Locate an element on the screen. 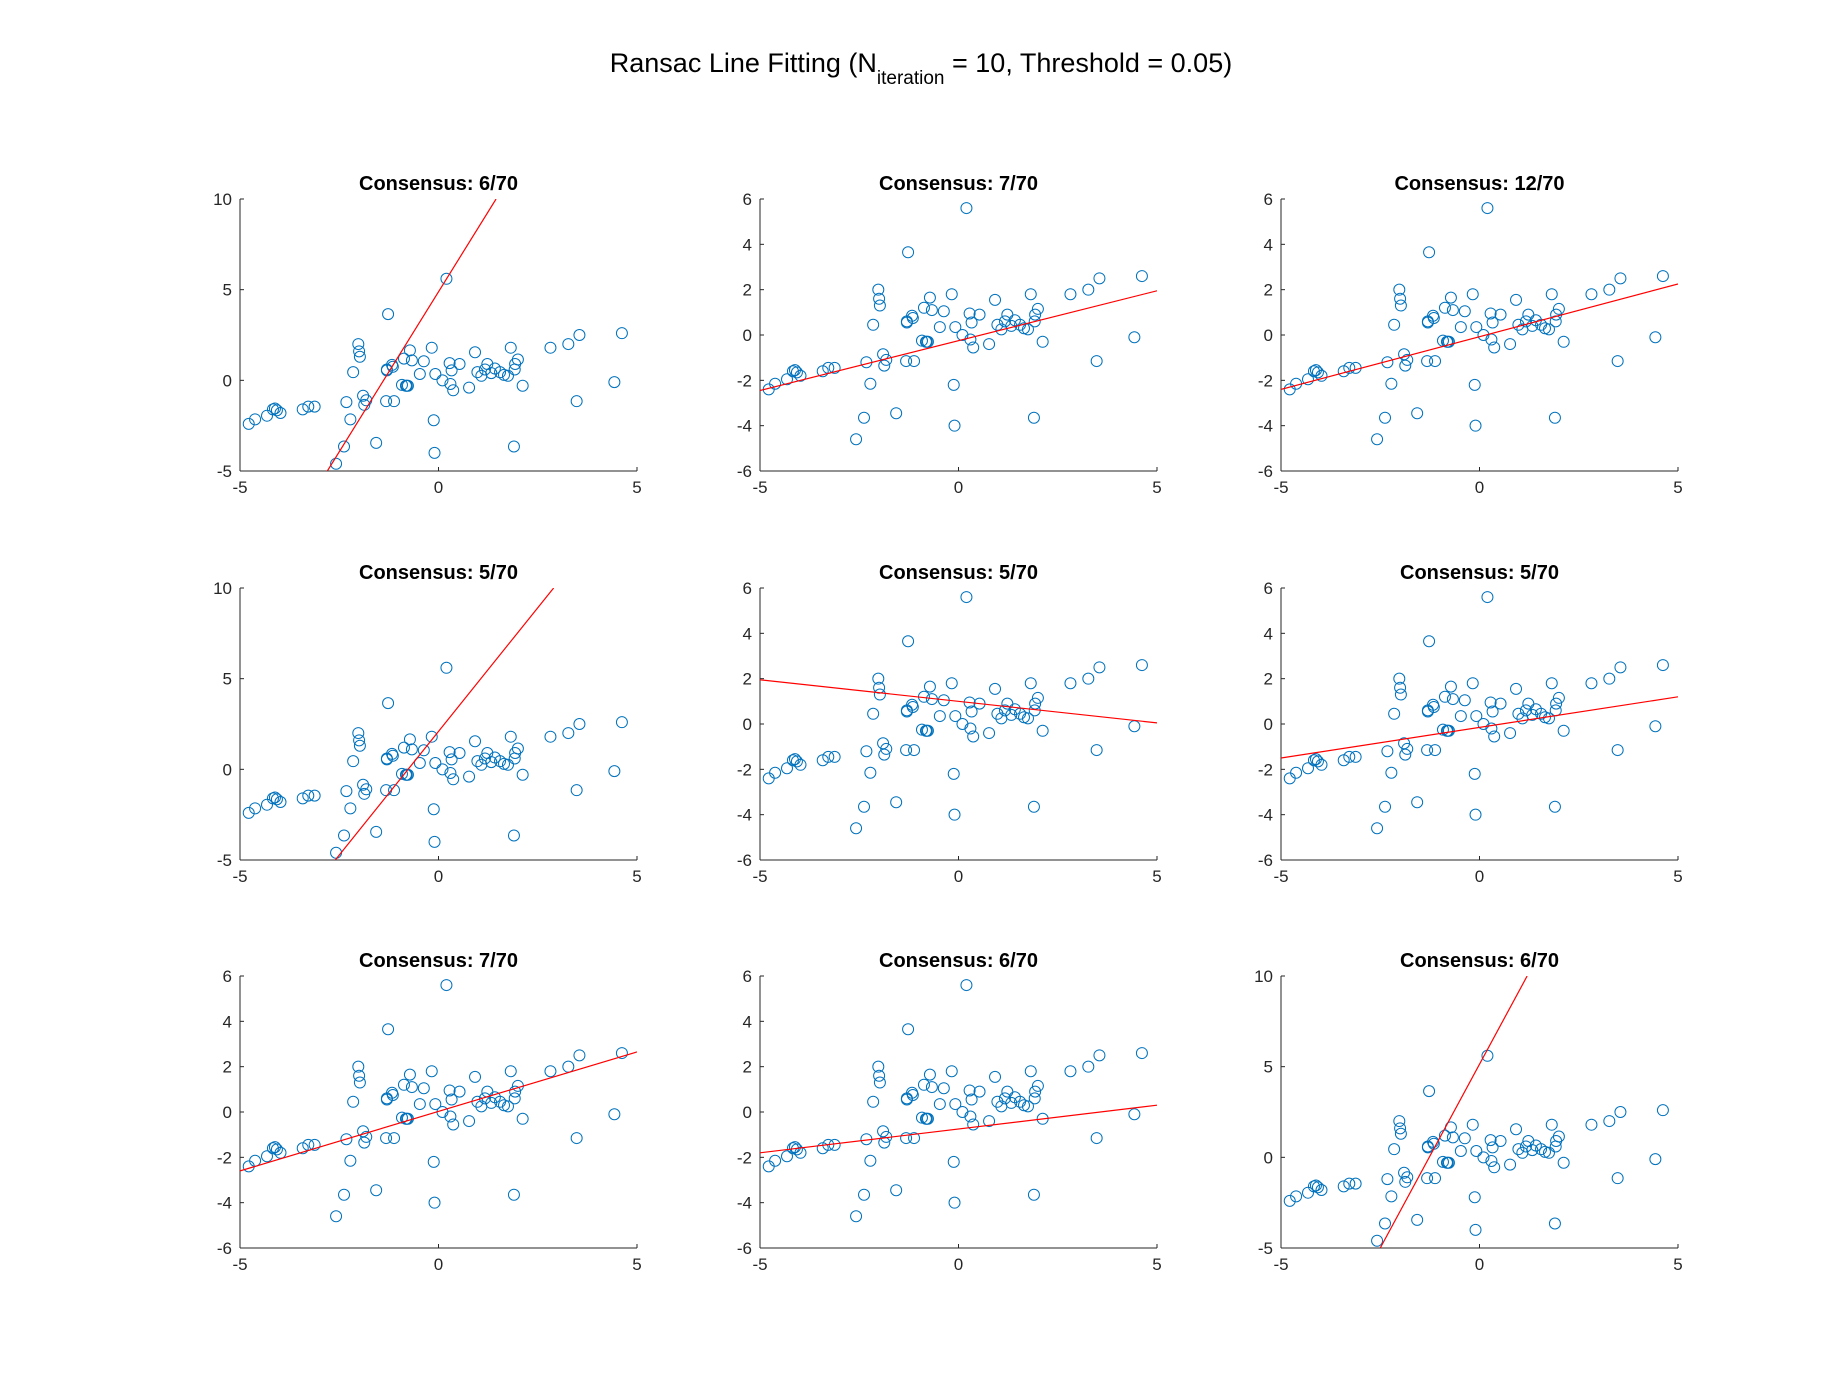  figure-title-suffix: = 10, Threshold = 0.05) is located at coordinates (1089, 63).